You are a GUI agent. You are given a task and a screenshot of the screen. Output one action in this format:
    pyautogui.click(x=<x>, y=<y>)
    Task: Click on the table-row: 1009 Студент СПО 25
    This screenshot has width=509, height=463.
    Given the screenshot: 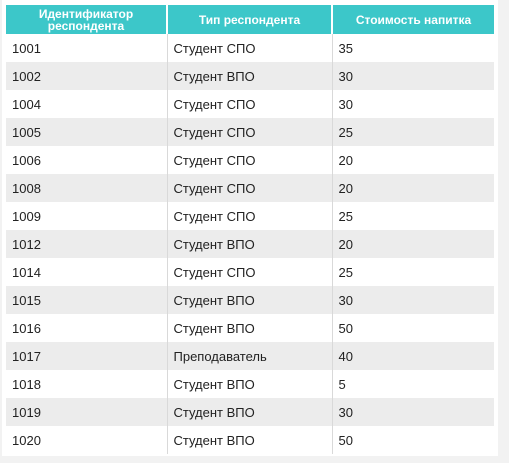 What is the action you would take?
    pyautogui.click(x=250, y=216)
    